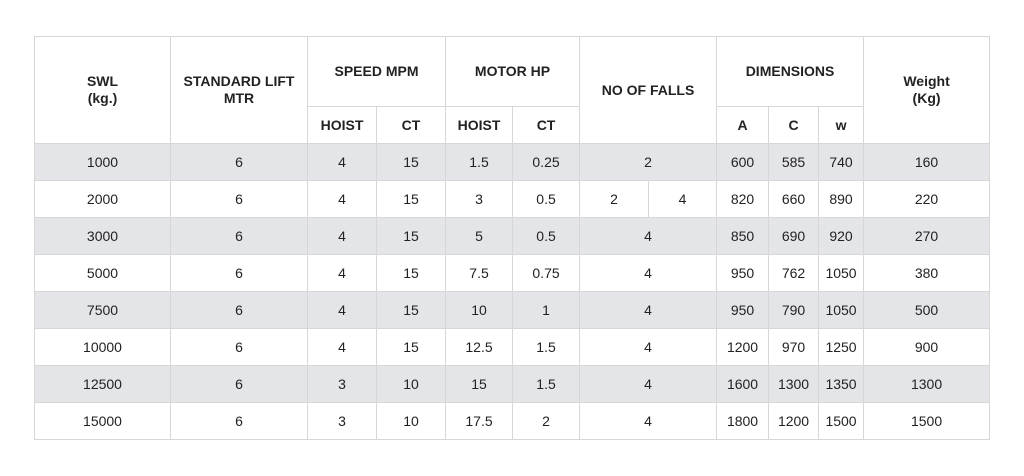  Describe the element at coordinates (794, 421) in the screenshot. I see `cell-dim-c: 1200` at that location.